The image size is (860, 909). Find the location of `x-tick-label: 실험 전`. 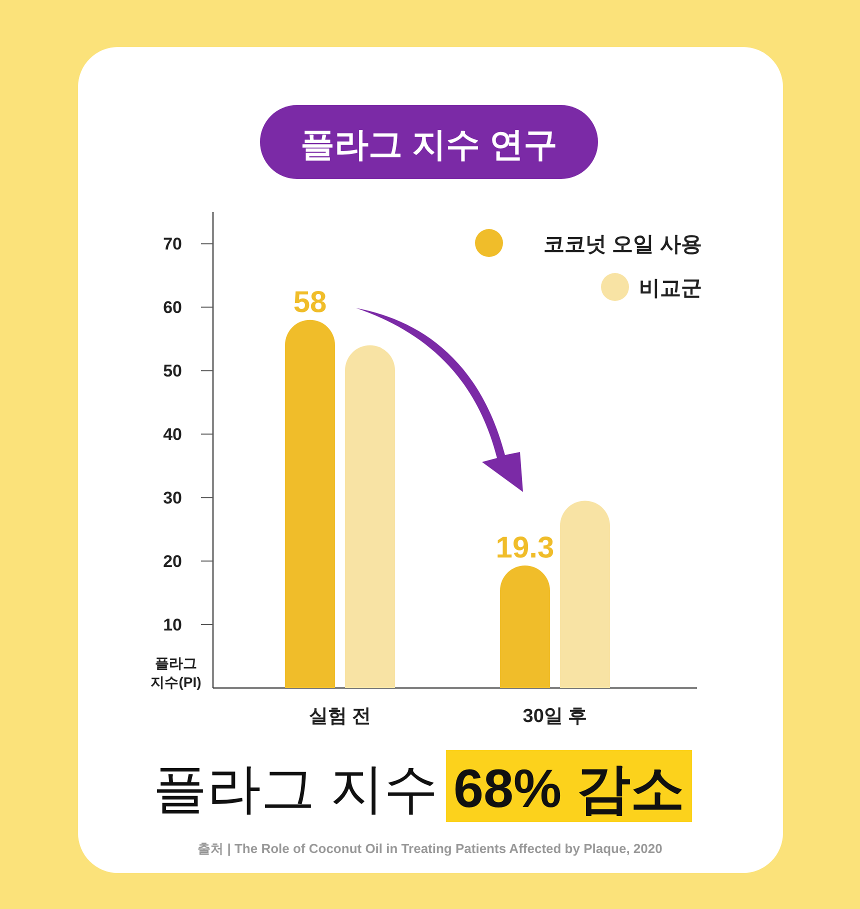

x-tick-label: 실험 전 is located at coordinates (340, 716).